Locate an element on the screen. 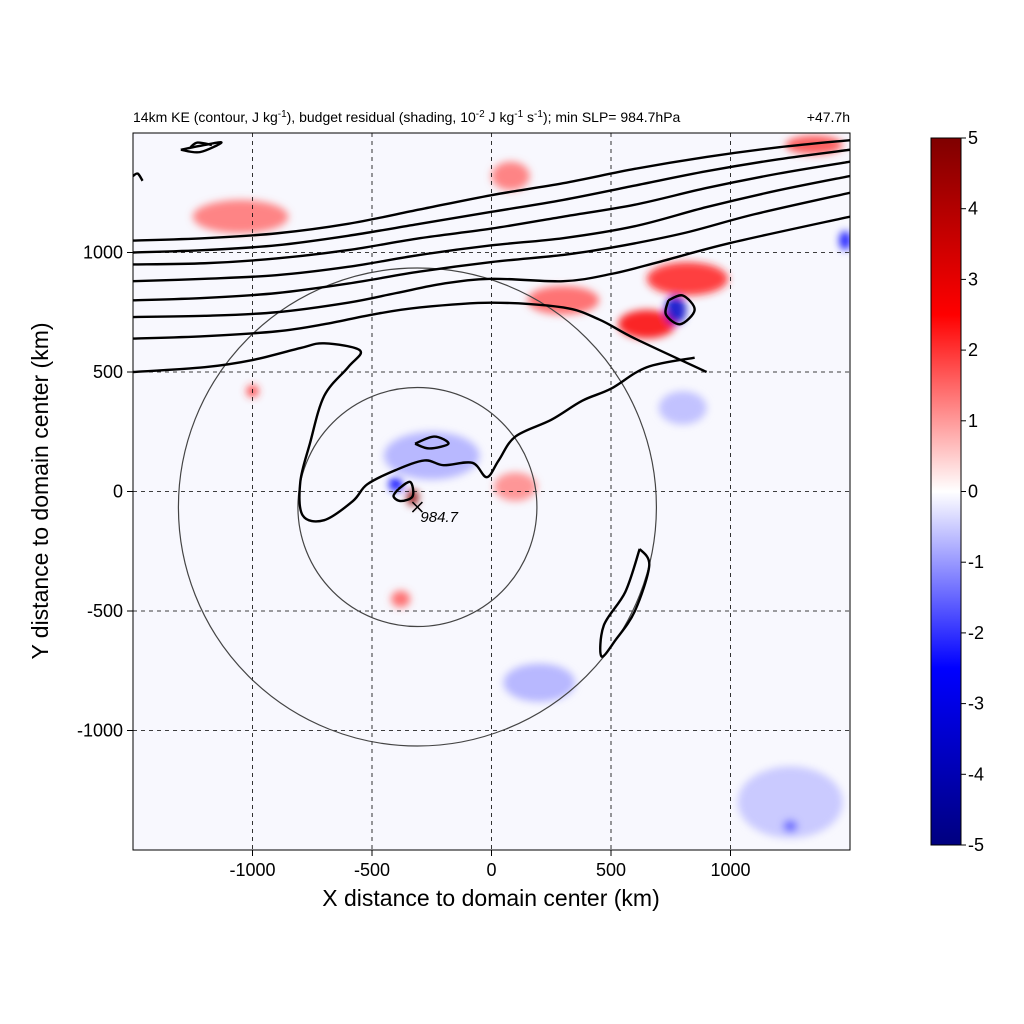 The width and height of the screenshot is (1024, 1024). title-sup-3: -1 is located at coordinates (518, 114).